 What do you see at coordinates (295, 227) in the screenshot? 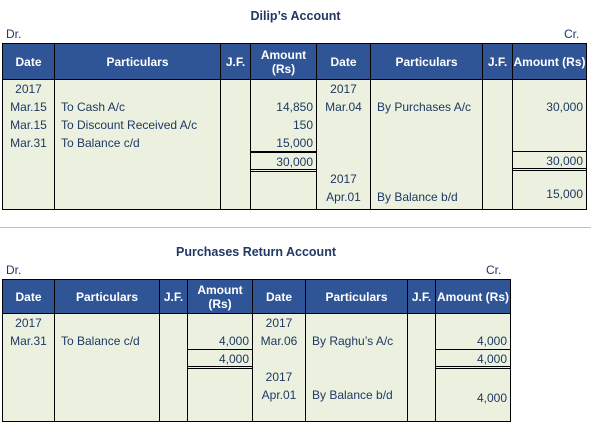
I see `section-divider` at bounding box center [295, 227].